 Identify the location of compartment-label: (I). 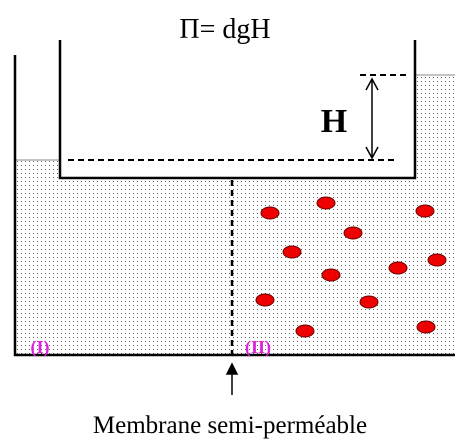
(40, 347).